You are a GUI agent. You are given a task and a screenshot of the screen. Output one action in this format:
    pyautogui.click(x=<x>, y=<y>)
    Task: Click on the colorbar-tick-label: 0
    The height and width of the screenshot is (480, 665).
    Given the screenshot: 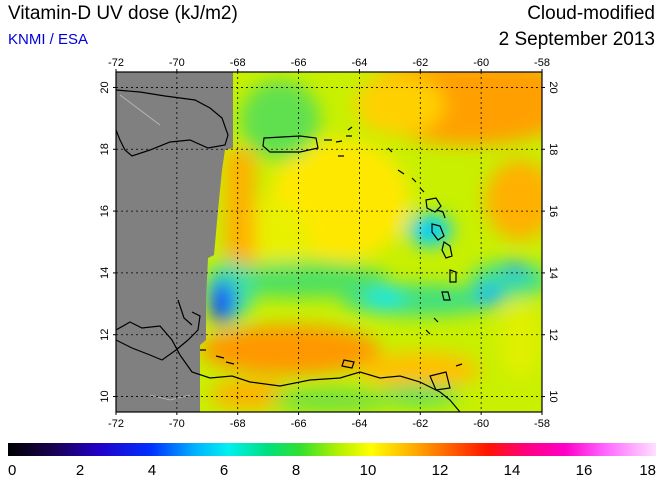 What is the action you would take?
    pyautogui.click(x=12, y=470)
    